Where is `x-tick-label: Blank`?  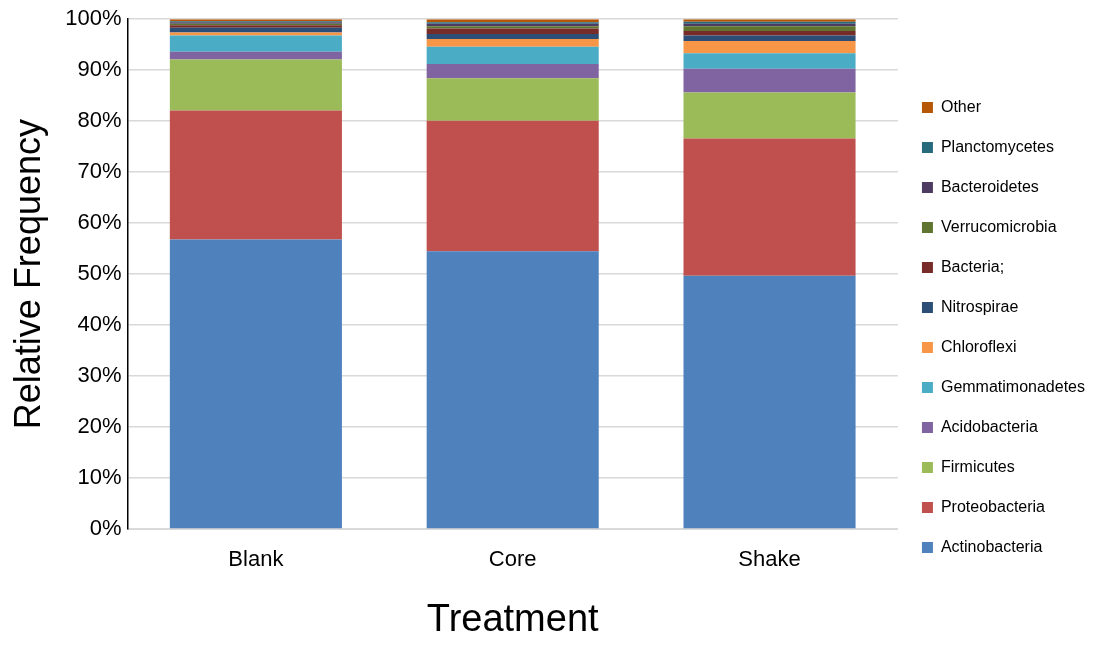
x-tick-label: Blank is located at coordinates (256, 559).